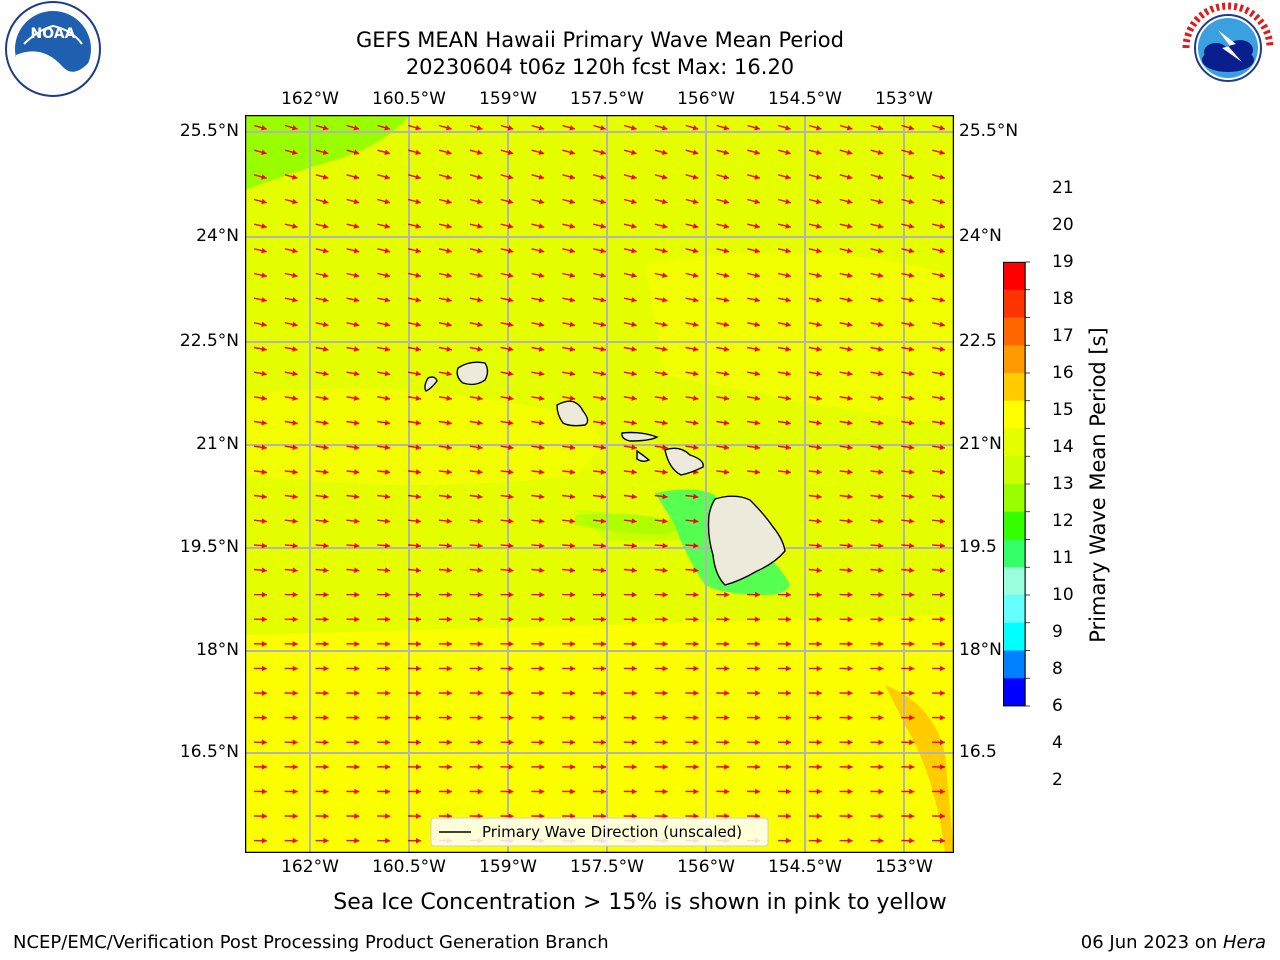  I want to click on lon-label: 154.5°W, so click(805, 867).